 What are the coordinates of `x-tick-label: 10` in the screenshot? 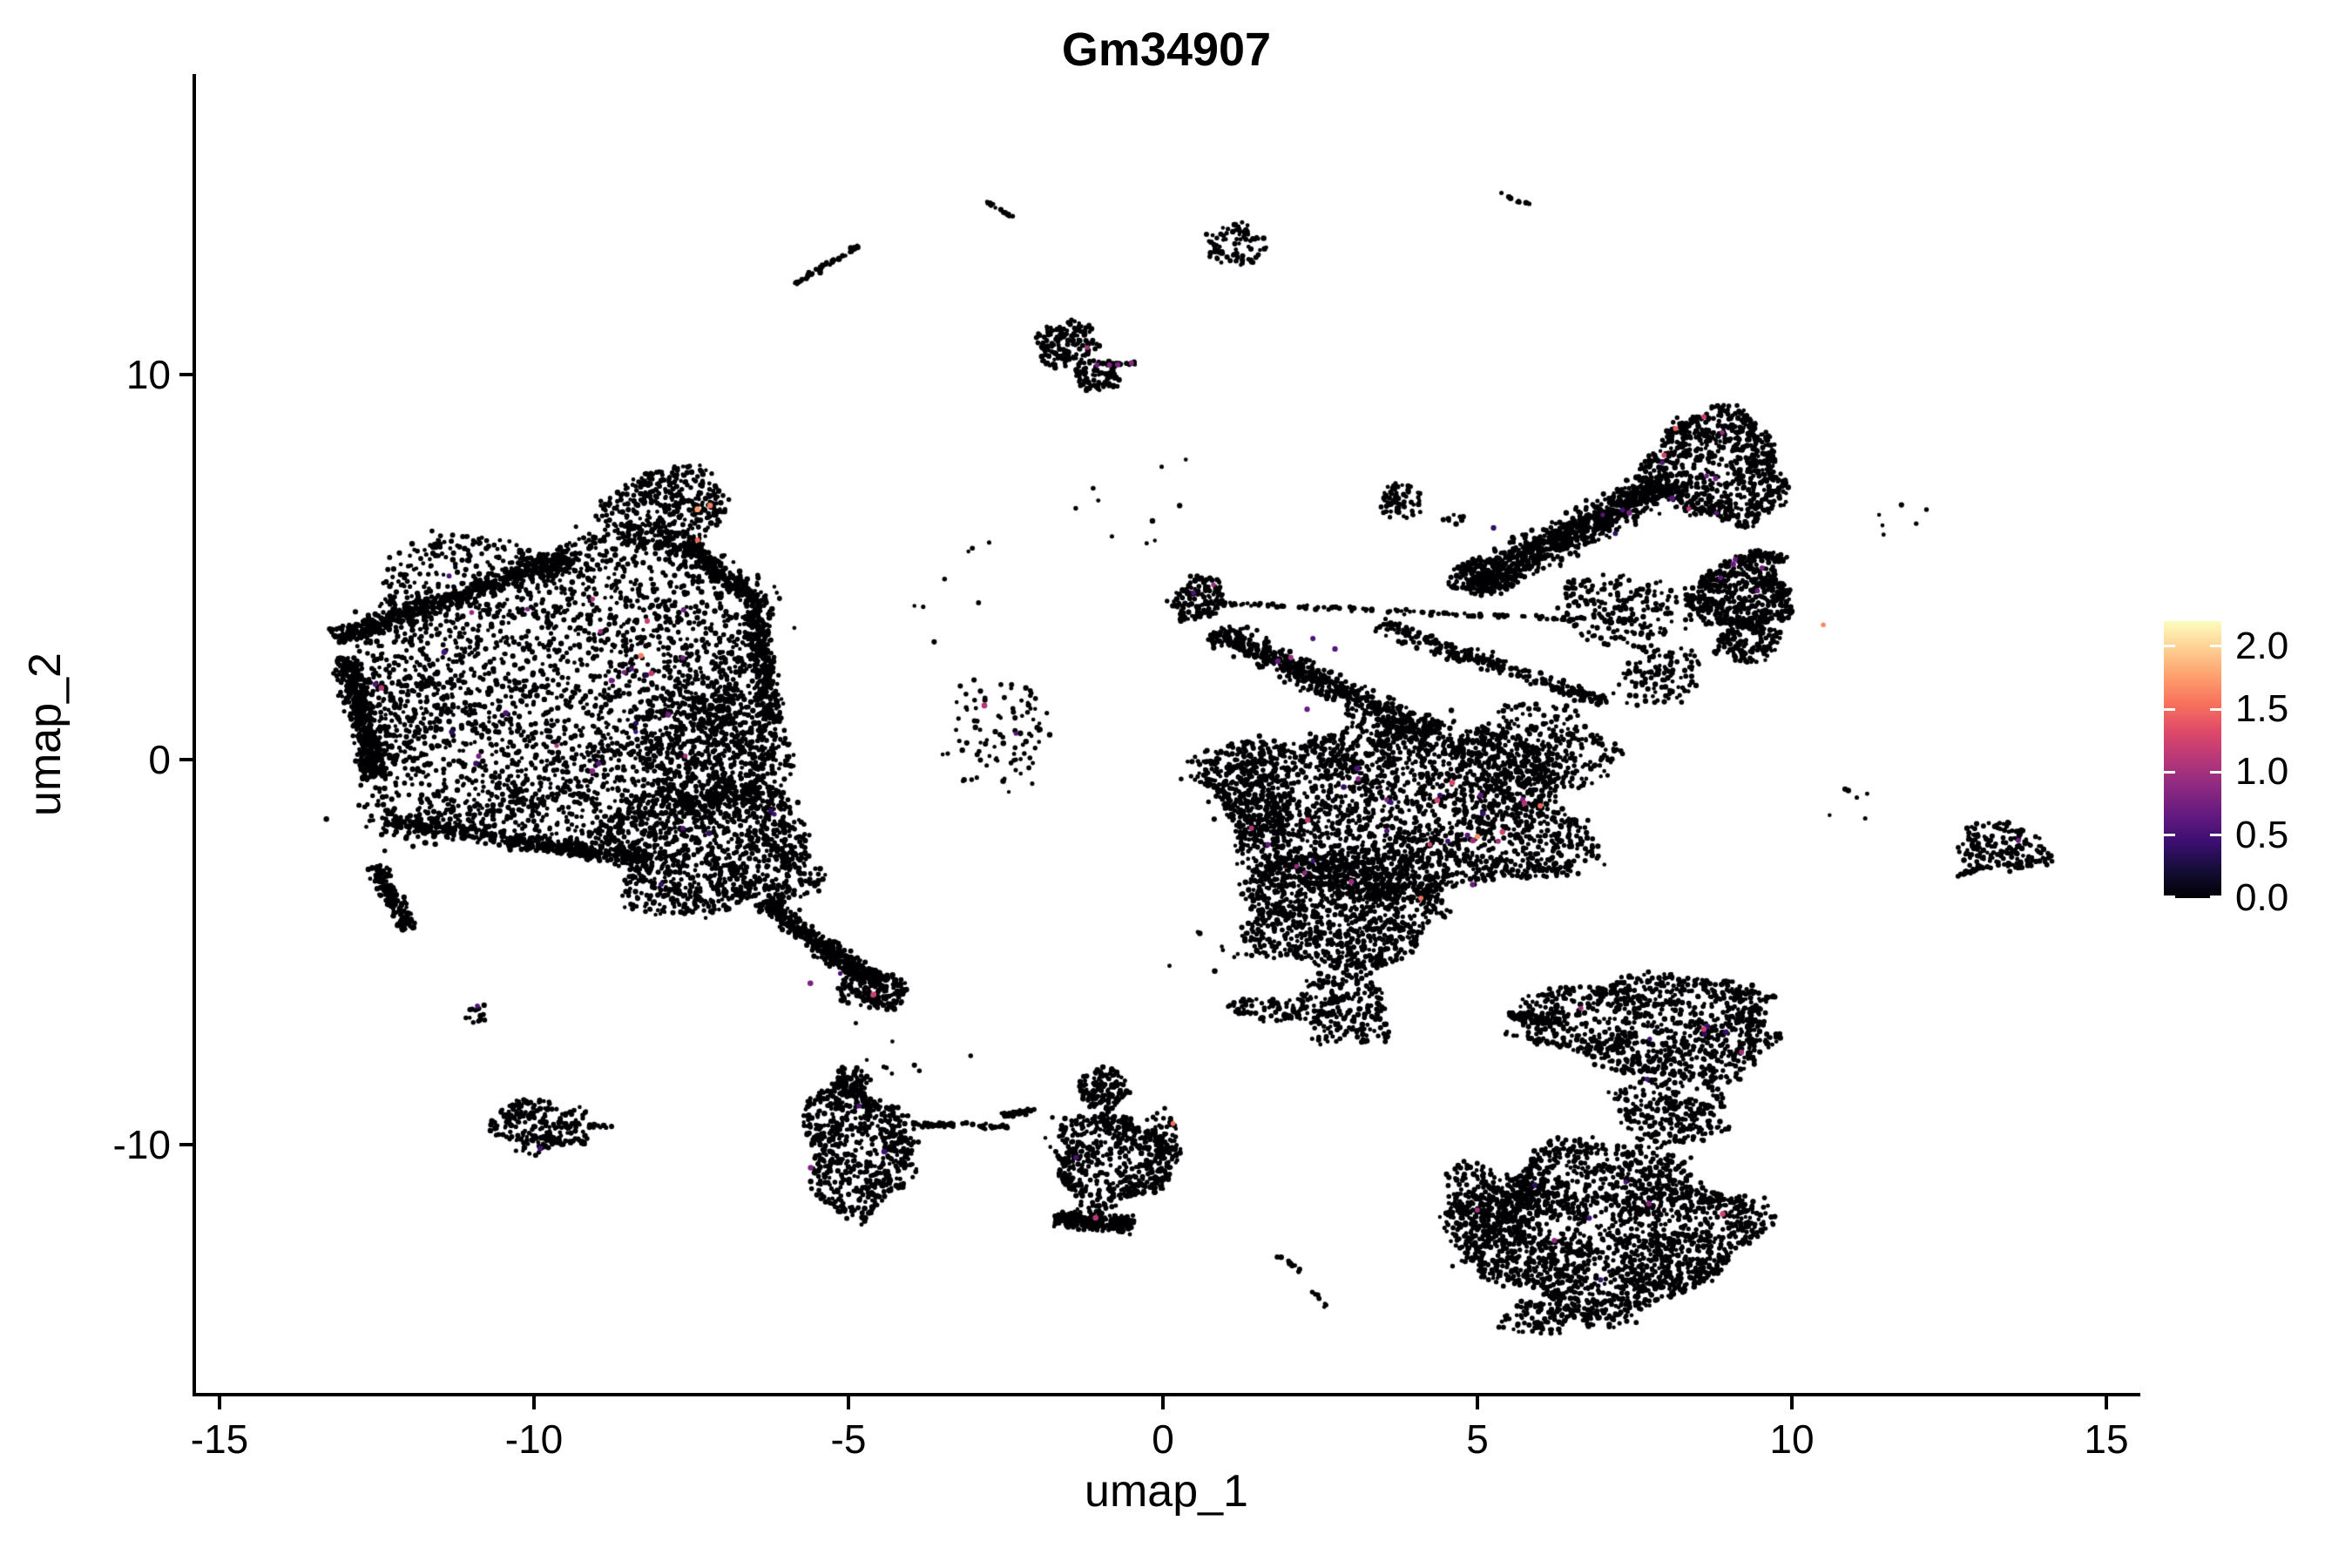 It's located at (1792, 1439).